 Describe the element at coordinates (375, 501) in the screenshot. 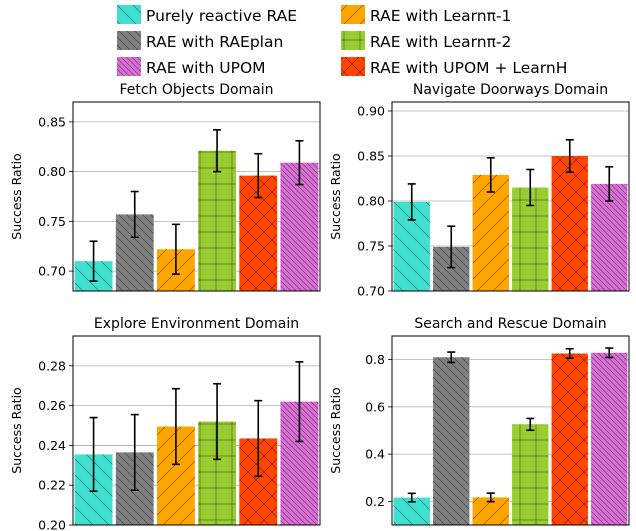

I see `y-tick-label: 0.2` at that location.